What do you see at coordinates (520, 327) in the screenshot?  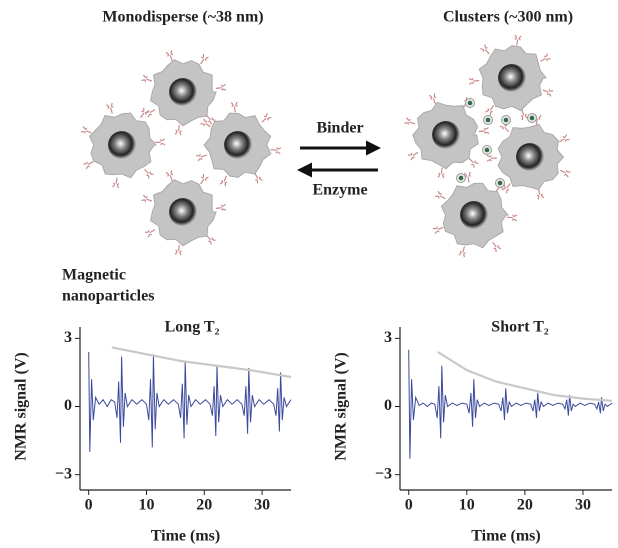 I see `annotation: Short T₂` at bounding box center [520, 327].